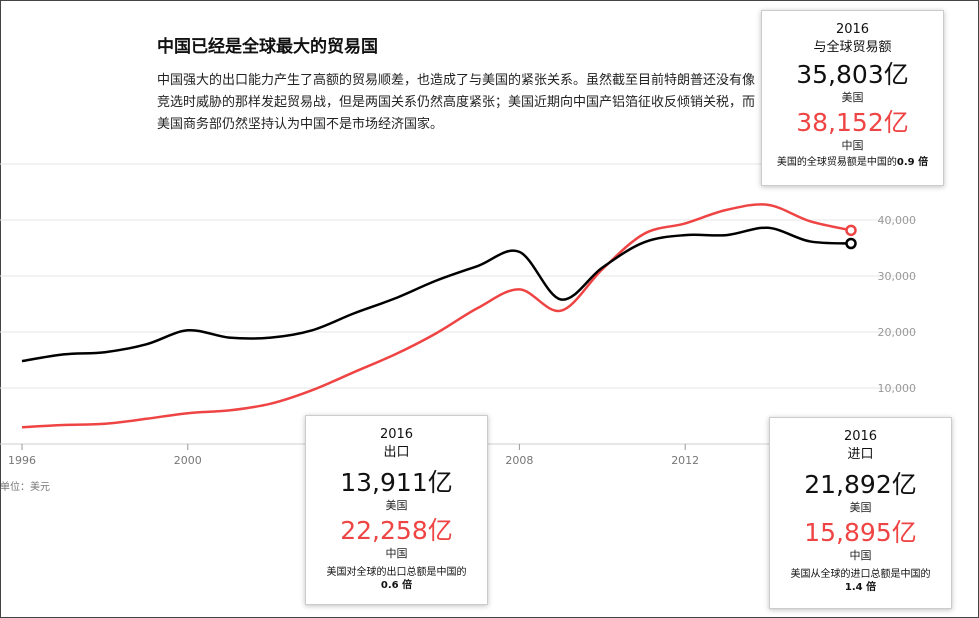  What do you see at coordinates (852, 47) in the screenshot?
I see `card-label: 与全球贸易额` at bounding box center [852, 47].